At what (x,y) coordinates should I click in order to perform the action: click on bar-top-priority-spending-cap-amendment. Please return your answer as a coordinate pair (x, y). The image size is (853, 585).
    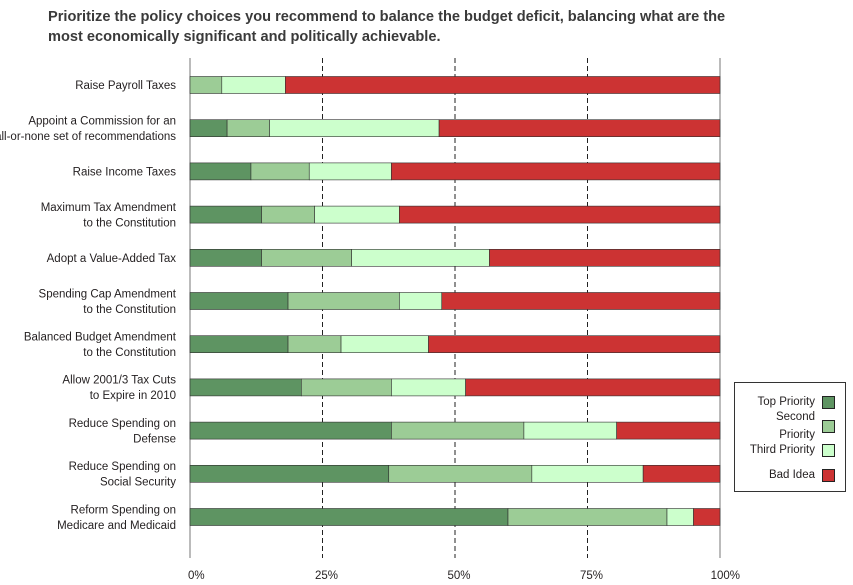
    Looking at the image, I should click on (239, 301).